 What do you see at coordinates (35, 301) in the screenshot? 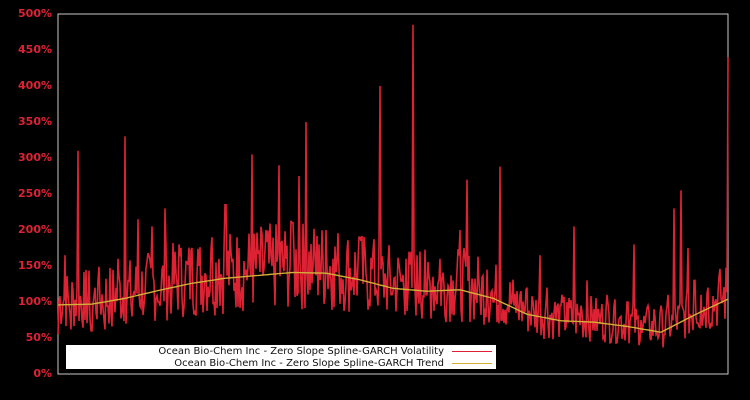
I see `y-tick-label: 100%` at bounding box center [35, 301].